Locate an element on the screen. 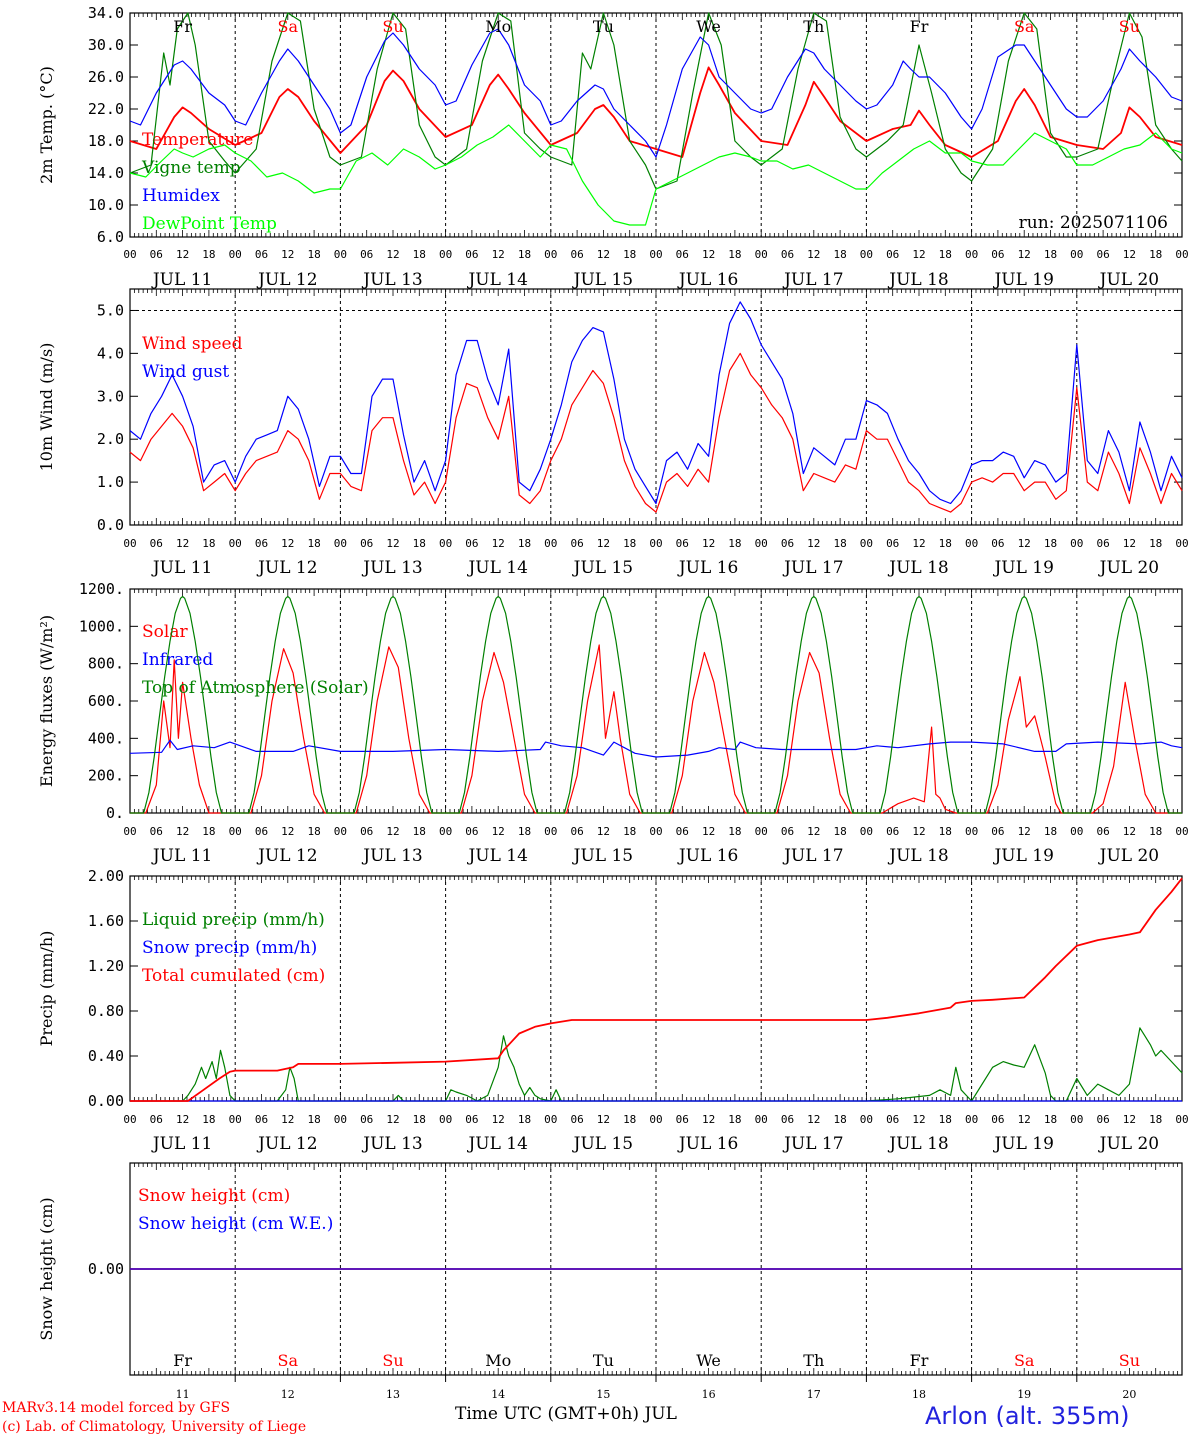 The height and width of the screenshot is (1440, 1194). series-wind-speed is located at coordinates (656, 432).